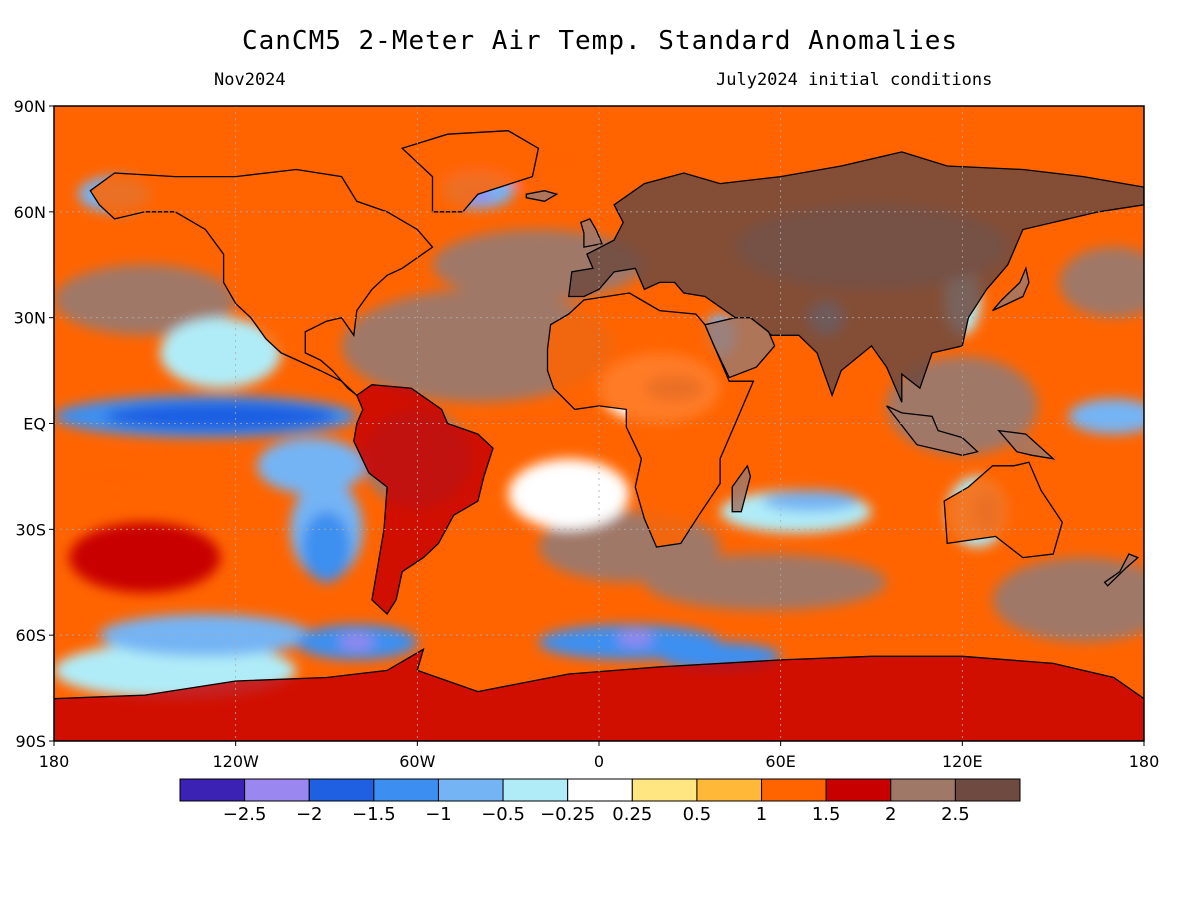  I want to click on land-iceland, so click(542, 196).